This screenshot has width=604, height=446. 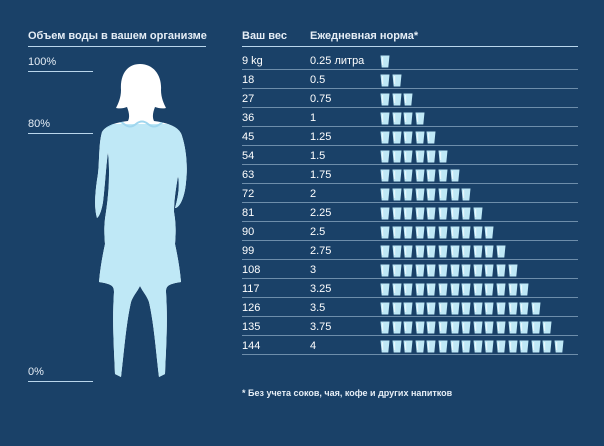 I want to click on norm-value: 4, so click(x=313, y=346).